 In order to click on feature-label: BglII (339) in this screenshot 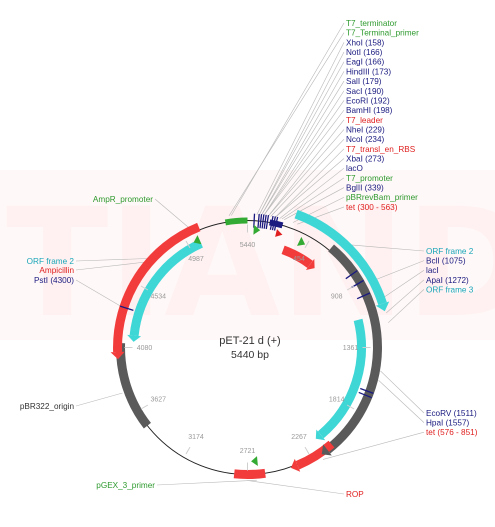, I will do `click(365, 188)`.